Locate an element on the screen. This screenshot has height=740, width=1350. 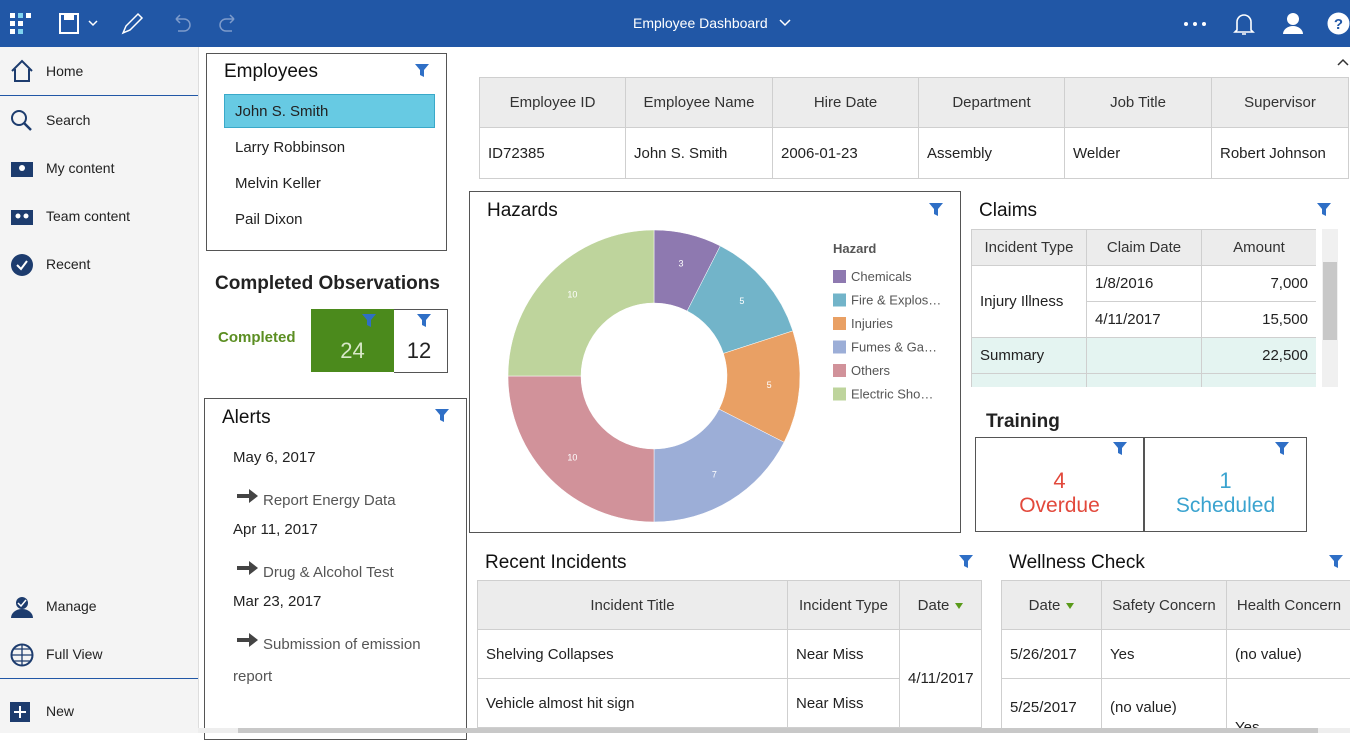
nav-new: New is located at coordinates (60, 711).